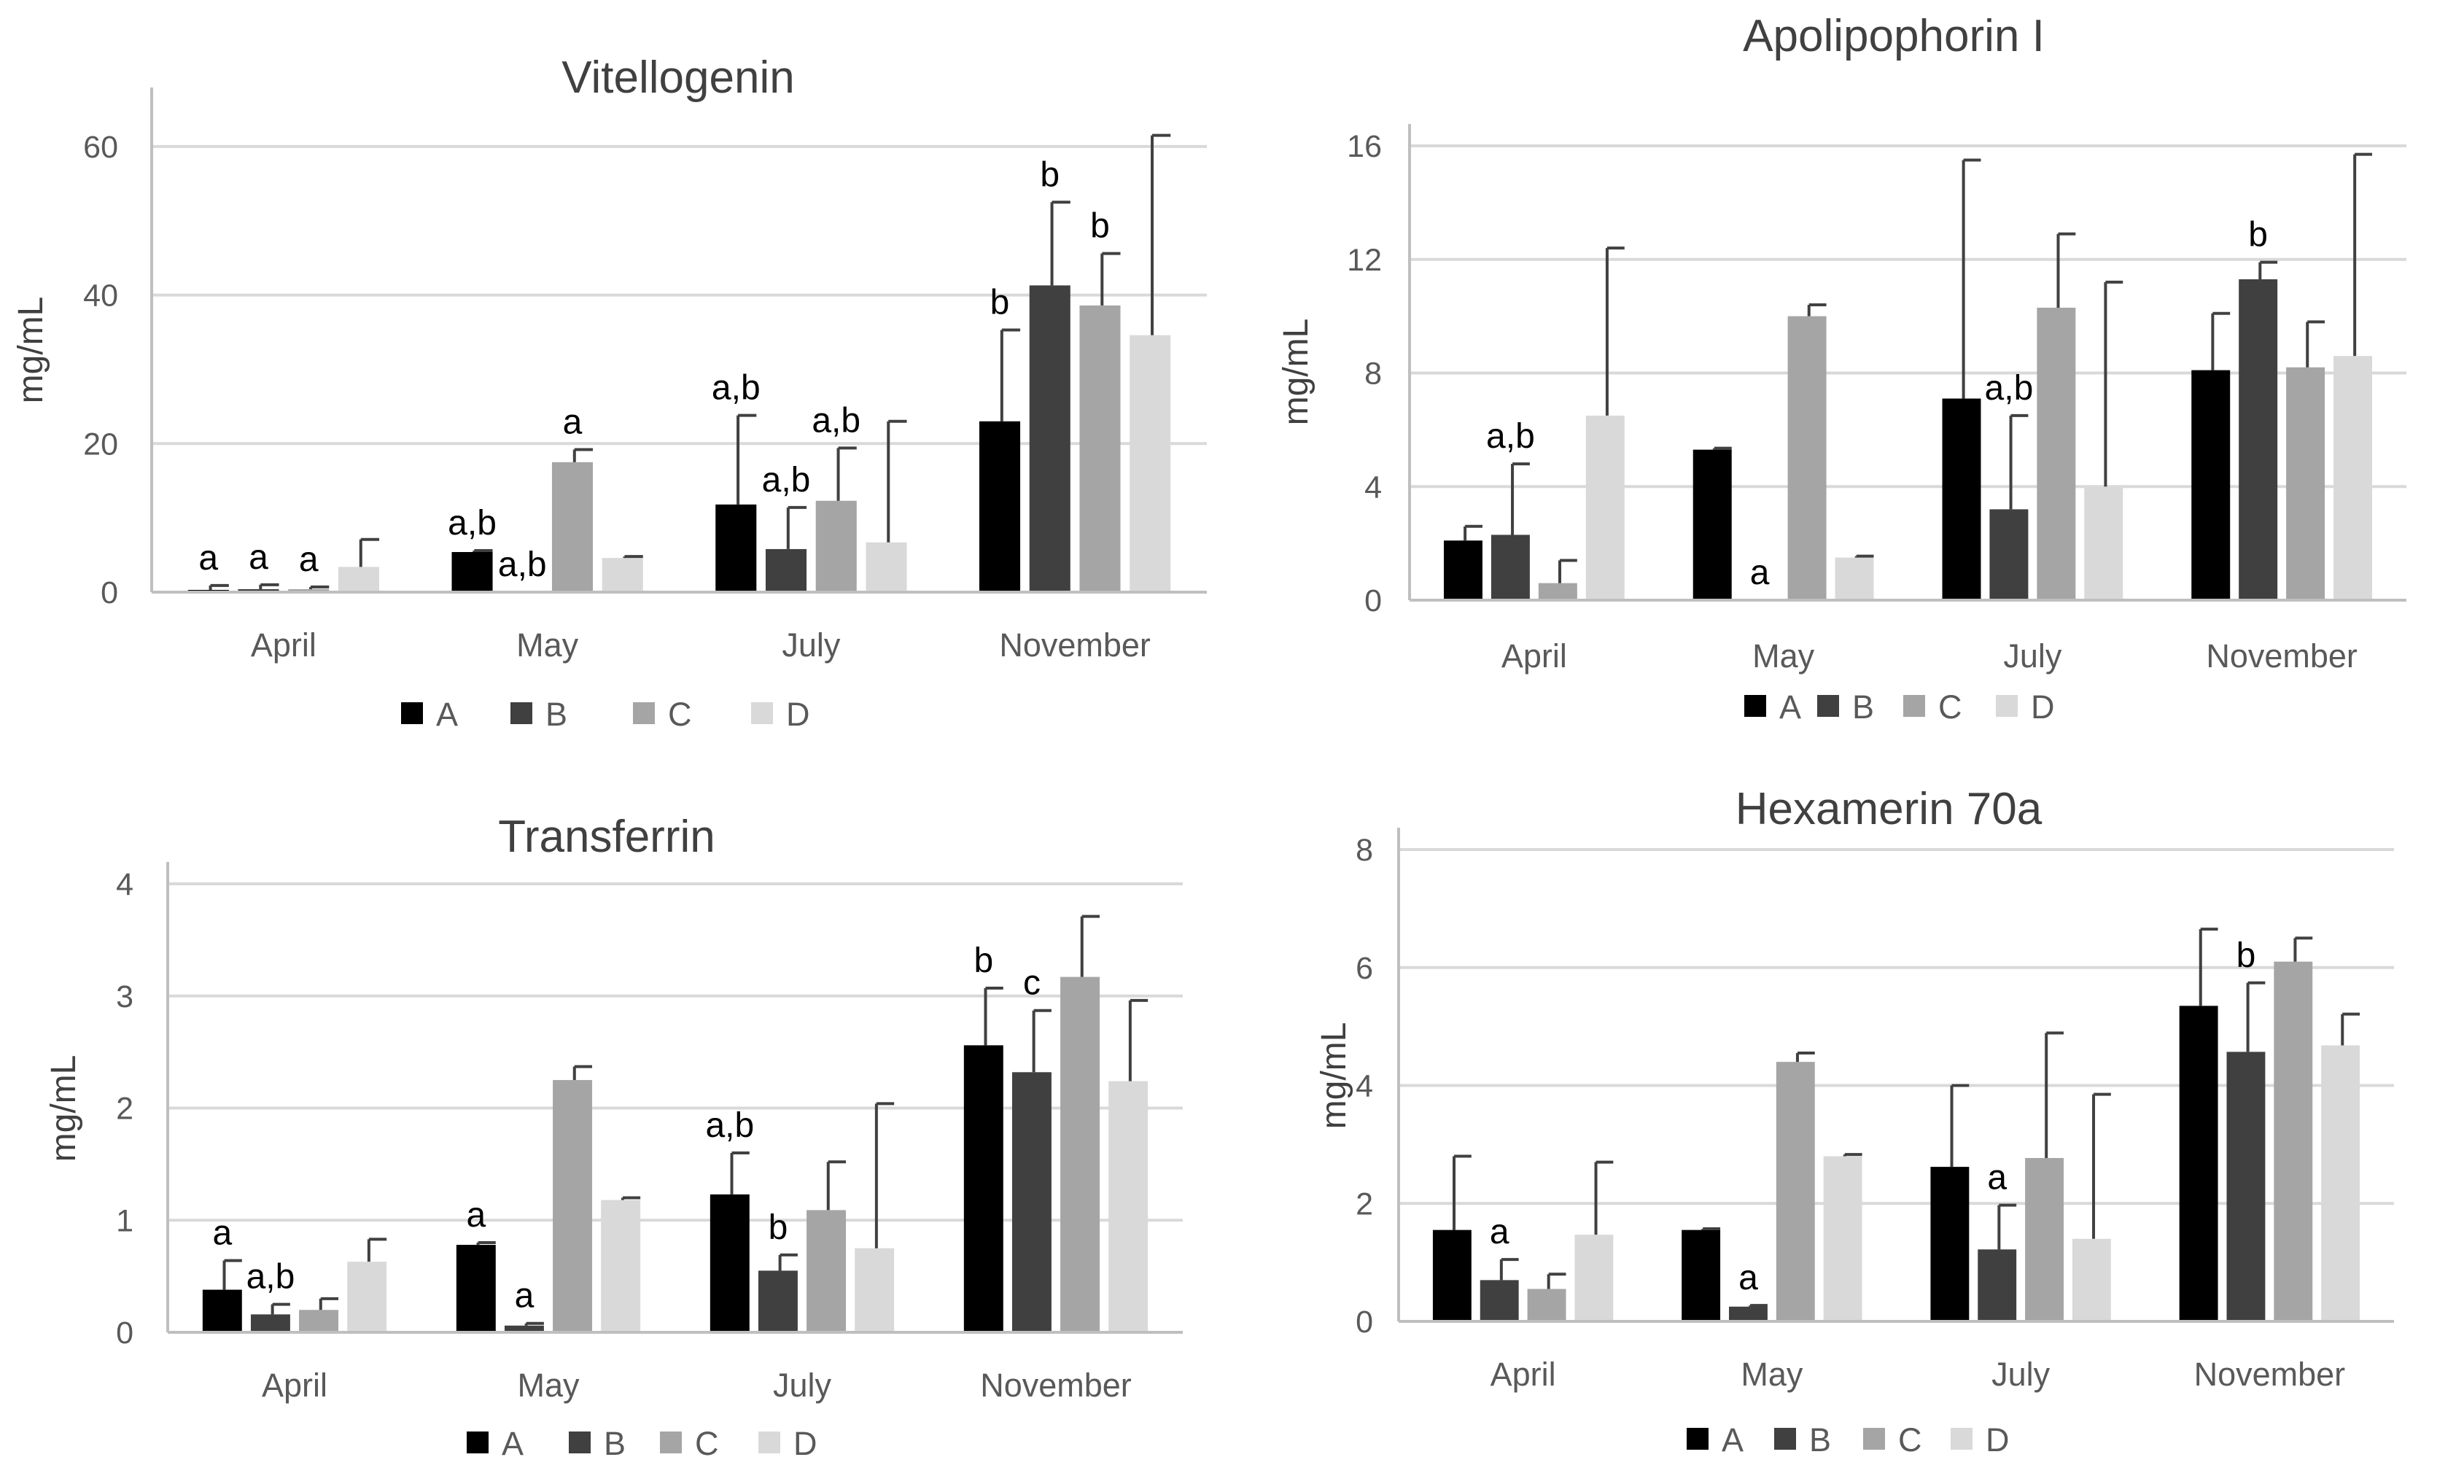  Describe the element at coordinates (124, 1109) in the screenshot. I see `y-tick-label: 2` at that location.